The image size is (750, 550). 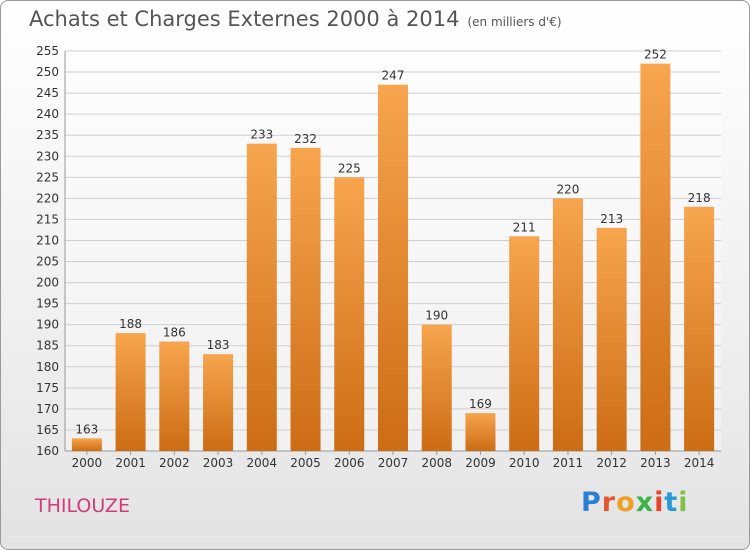 What do you see at coordinates (699, 463) in the screenshot?
I see `x-tick-label: 2014` at bounding box center [699, 463].